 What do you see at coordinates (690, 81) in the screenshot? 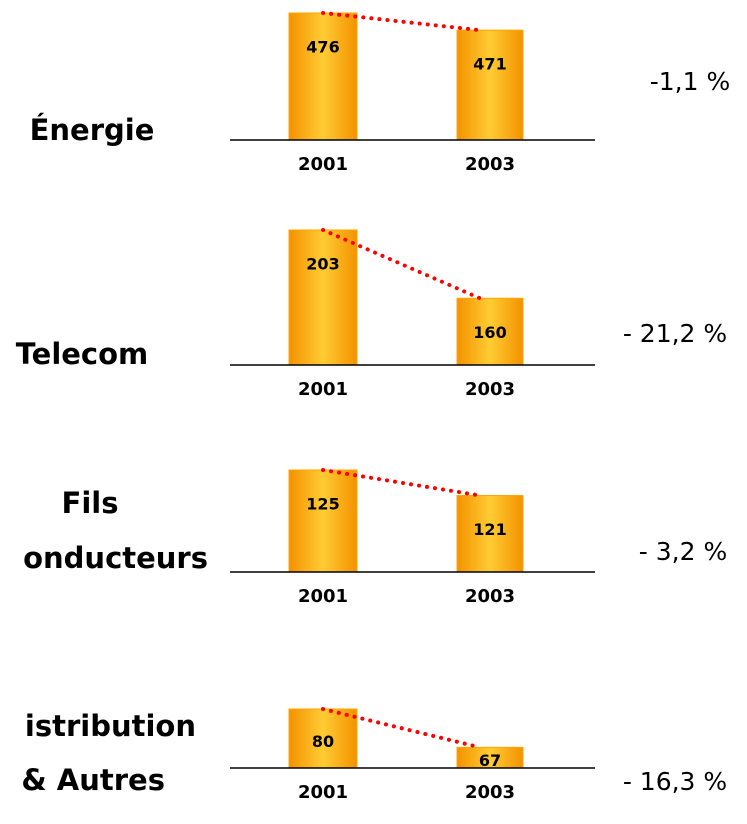
I see `change-label: -1,1 %` at bounding box center [690, 81].